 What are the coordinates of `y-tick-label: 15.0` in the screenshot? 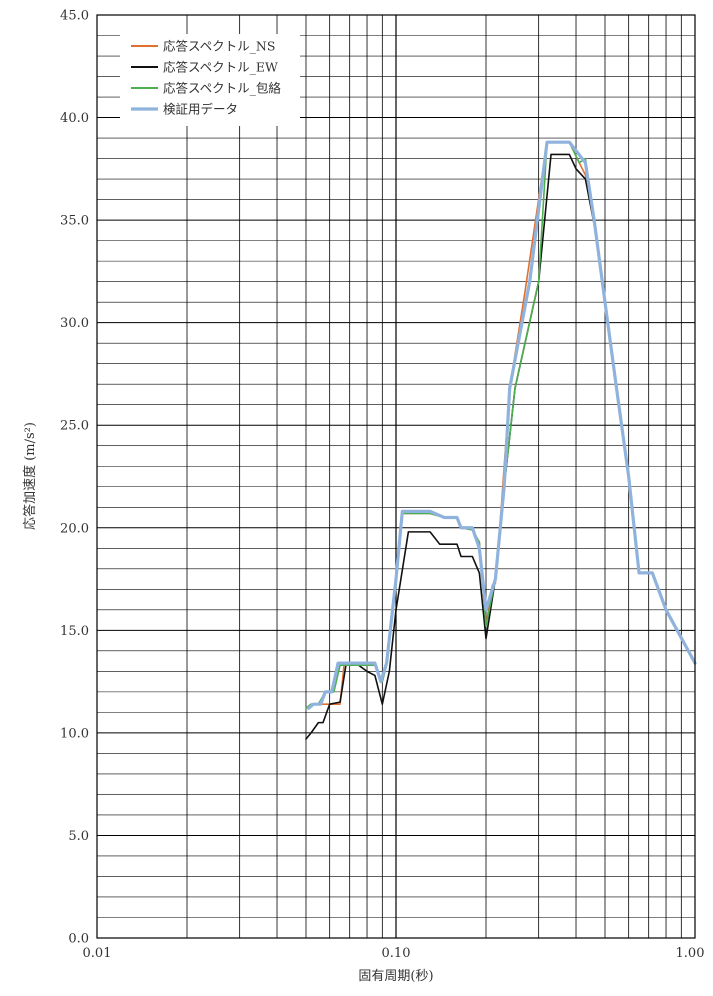 It's located at (74, 631).